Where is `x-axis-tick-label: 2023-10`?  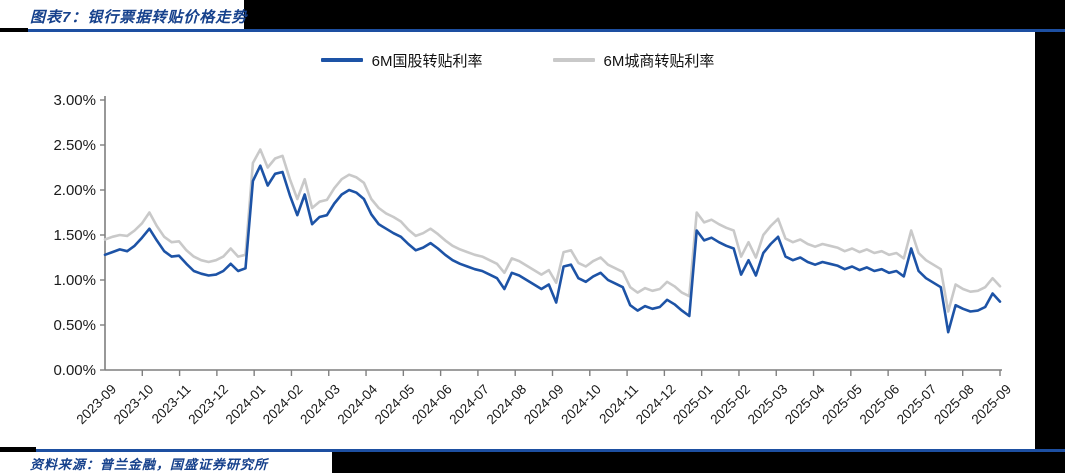
x-axis-tick-label: 2023-10 is located at coordinates (134, 405).